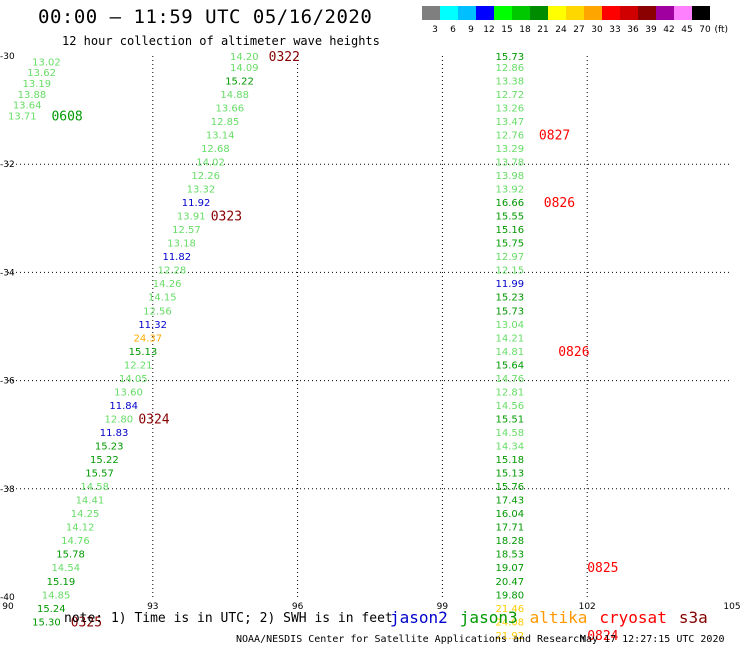 The width and height of the screenshot is (740, 650). What do you see at coordinates (668, 30) in the screenshot?
I see `colorbar-label: 42` at bounding box center [668, 30].